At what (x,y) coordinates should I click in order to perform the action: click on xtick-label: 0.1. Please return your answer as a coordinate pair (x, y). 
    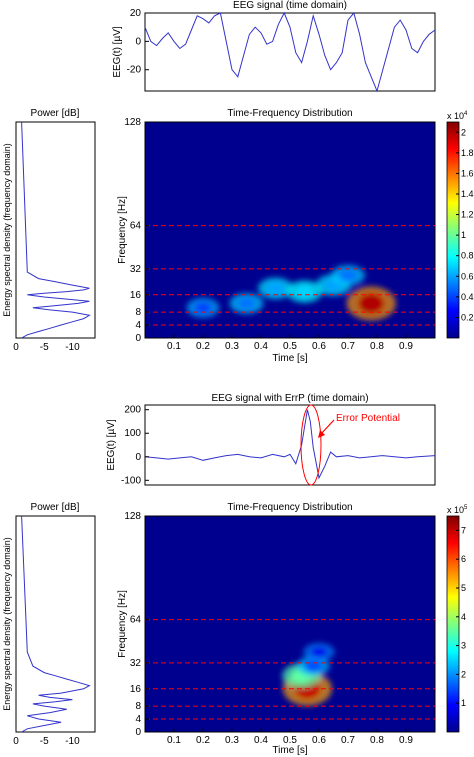
    Looking at the image, I should click on (174, 346).